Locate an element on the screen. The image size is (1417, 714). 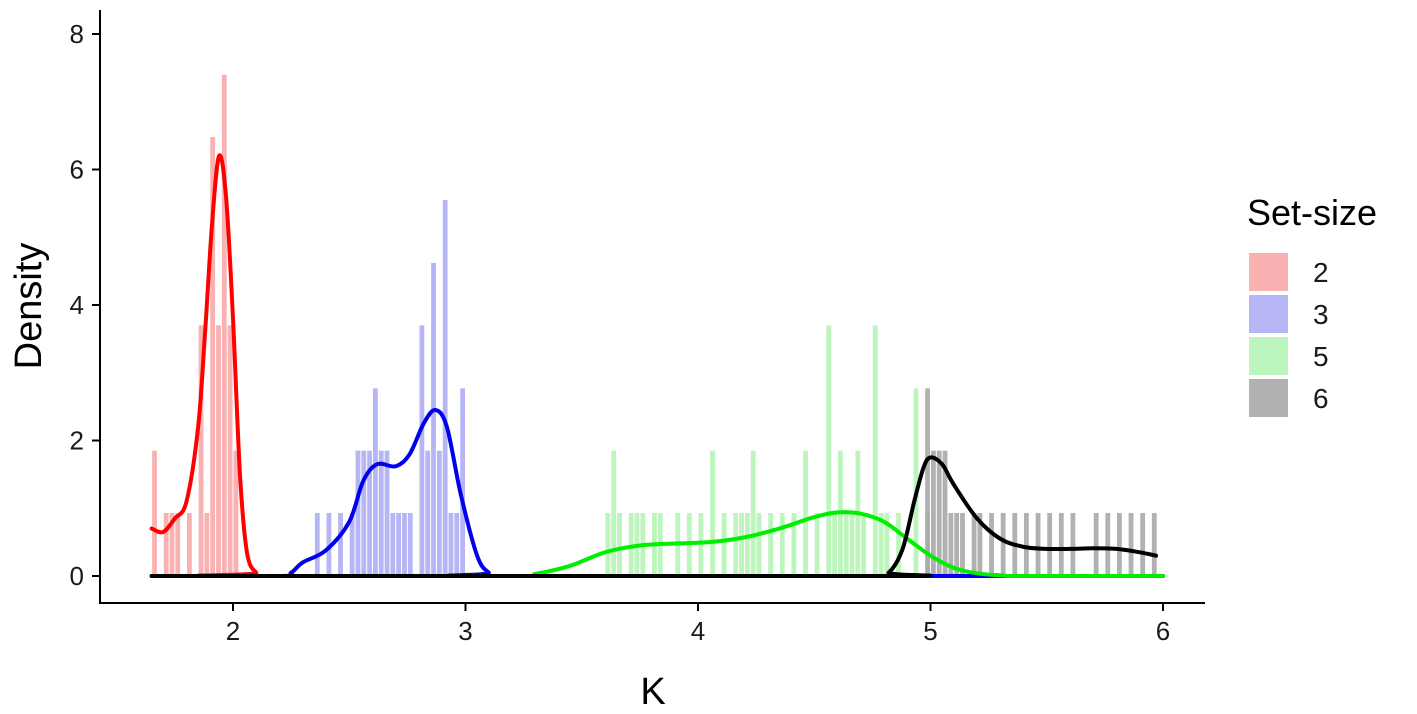
y-tick-label: 0 is located at coordinates (77, 576).